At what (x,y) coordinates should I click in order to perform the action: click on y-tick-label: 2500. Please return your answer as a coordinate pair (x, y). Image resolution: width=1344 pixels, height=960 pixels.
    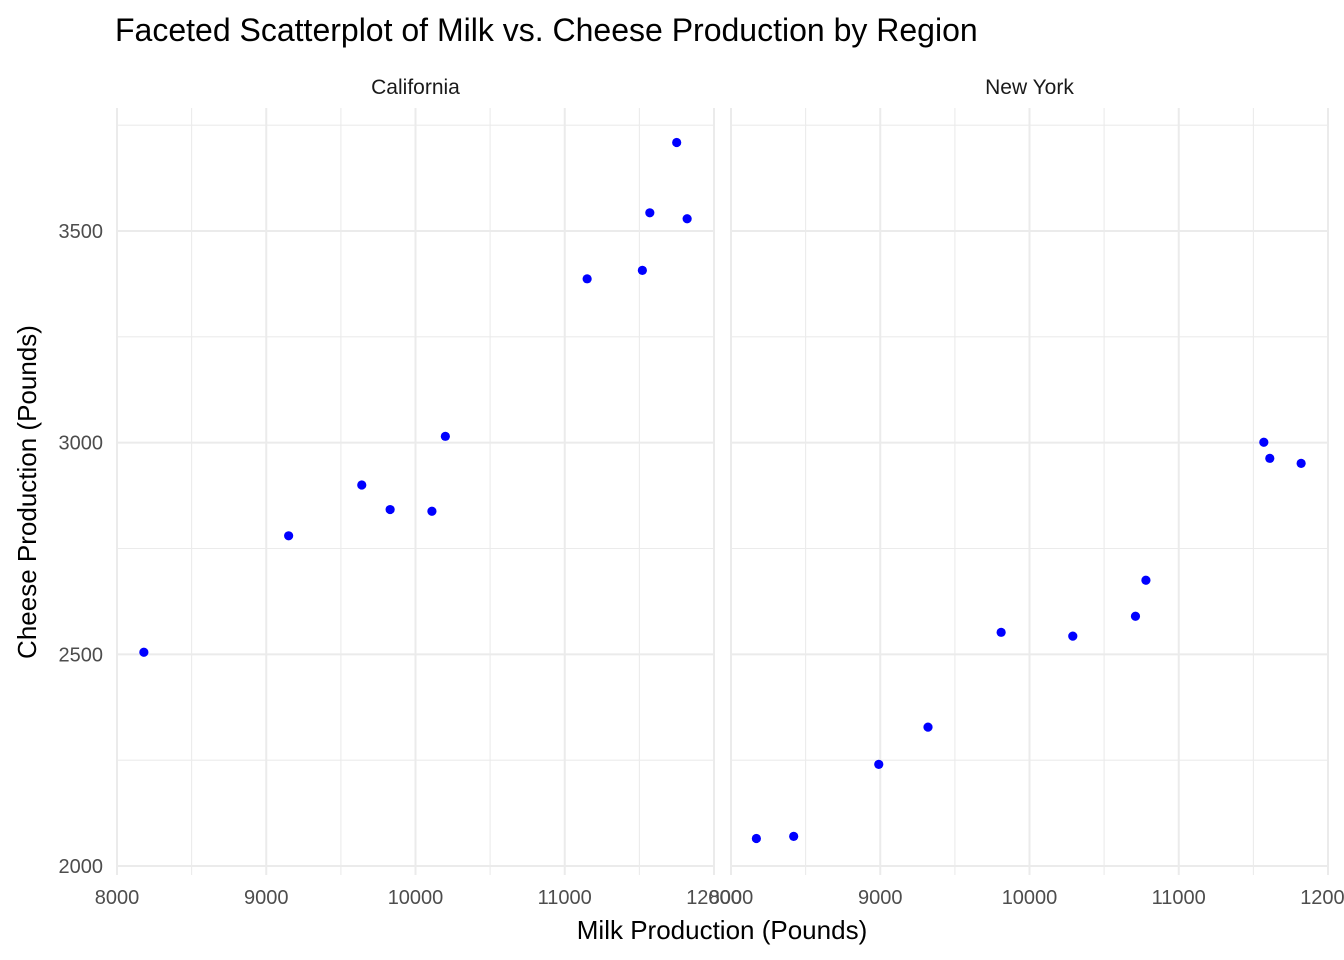
    Looking at the image, I should click on (81, 655).